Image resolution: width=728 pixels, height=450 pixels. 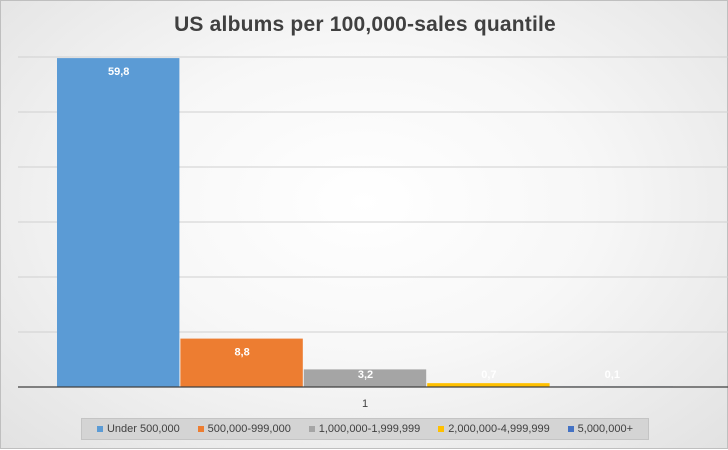 I want to click on legend-item: 500,000-999,000, so click(x=244, y=429).